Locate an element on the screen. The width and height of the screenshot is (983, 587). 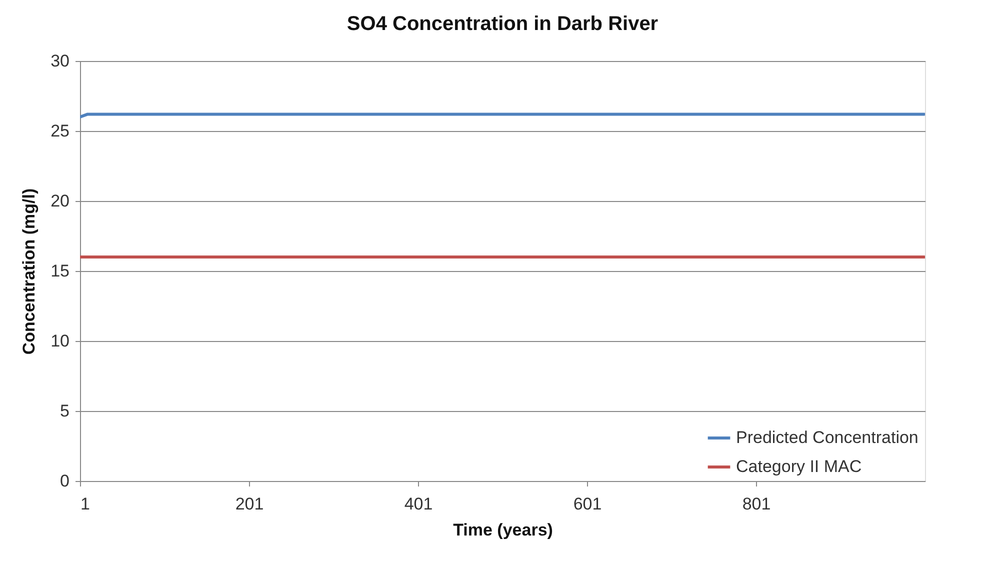
y-tick-label: 30 is located at coordinates (60, 61).